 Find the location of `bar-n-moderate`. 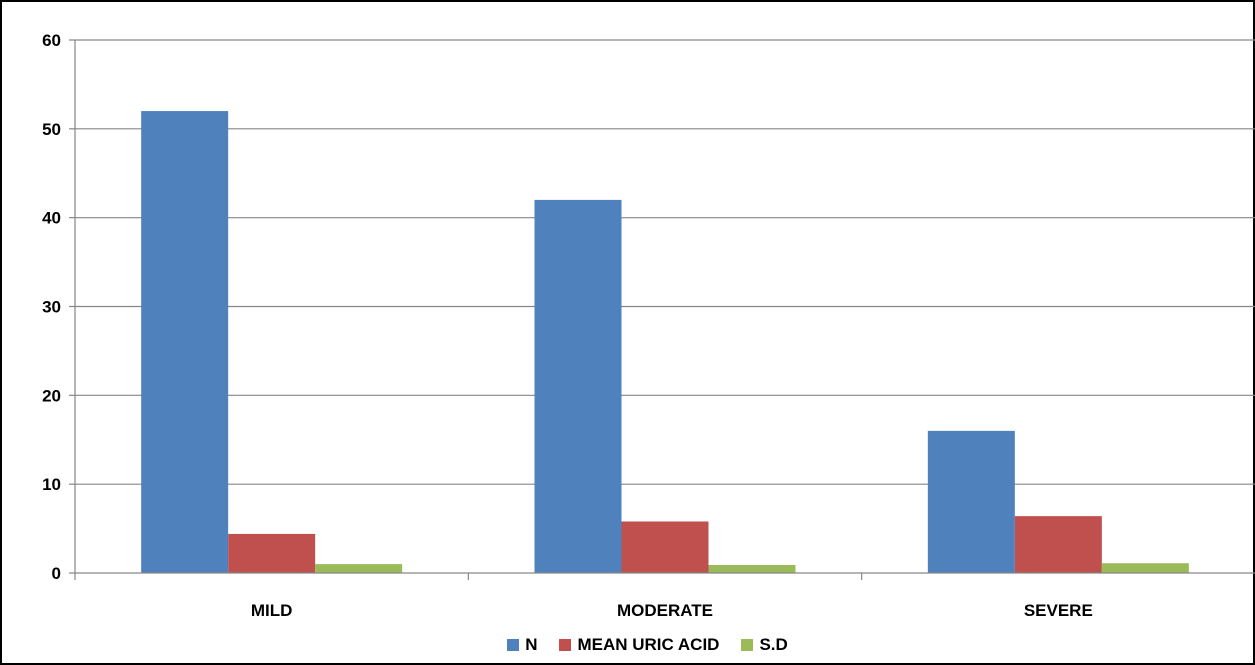

bar-n-moderate is located at coordinates (578, 386).